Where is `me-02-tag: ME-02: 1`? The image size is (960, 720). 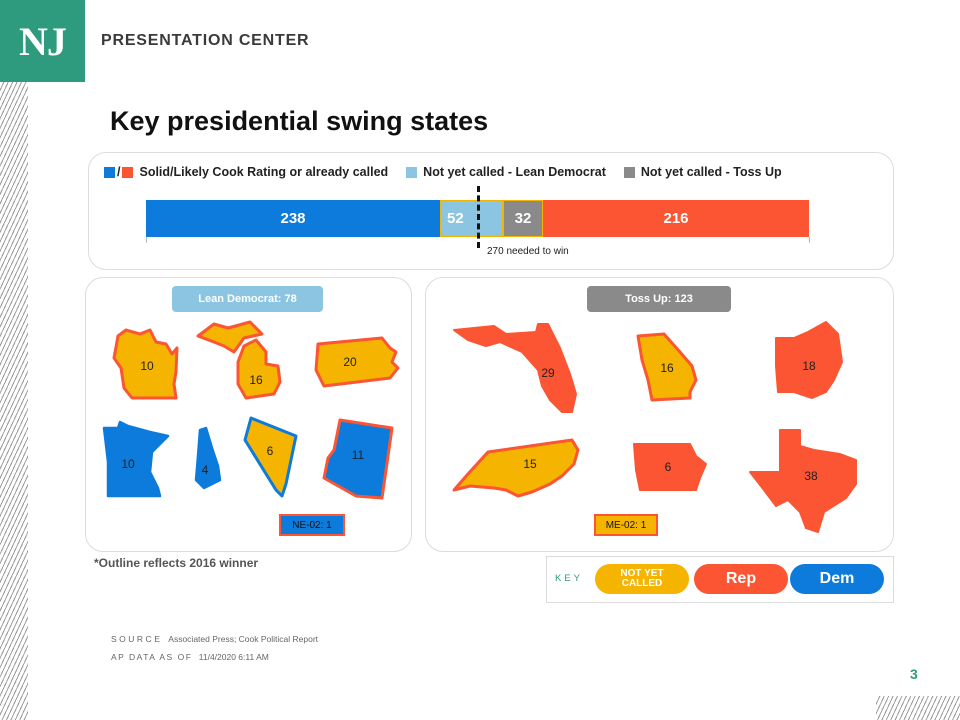
me-02-tag: ME-02: 1 is located at coordinates (626, 525).